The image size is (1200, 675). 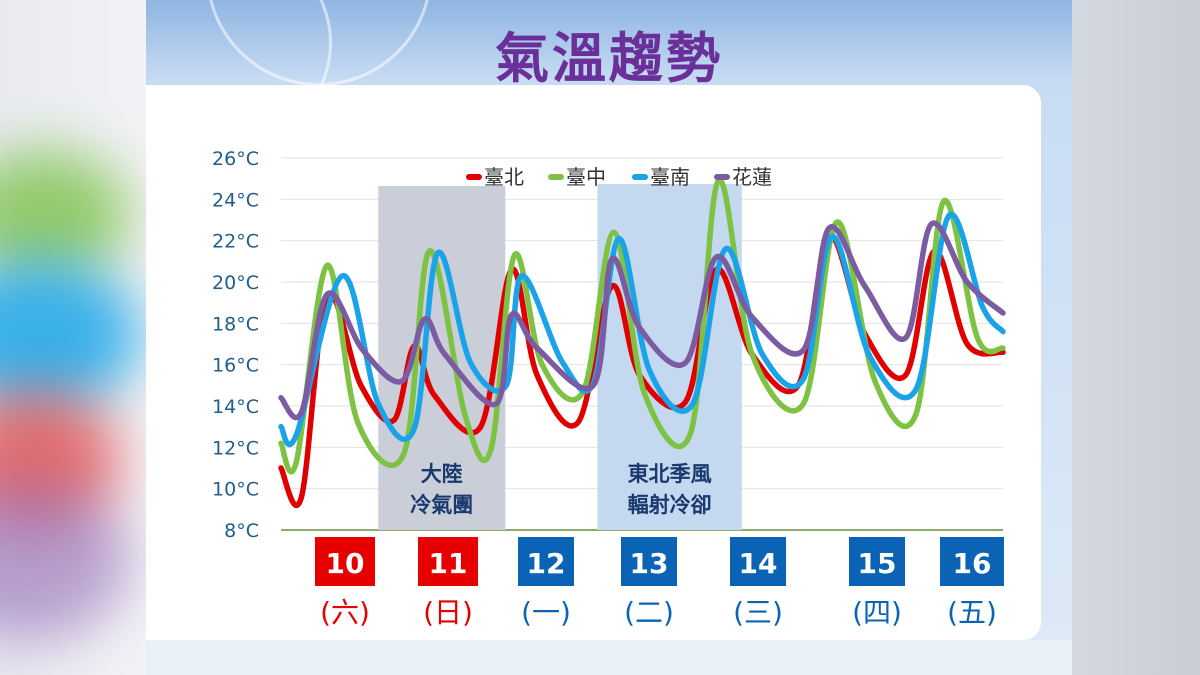 What do you see at coordinates (73, 337) in the screenshot?
I see `left-background-panel` at bounding box center [73, 337].